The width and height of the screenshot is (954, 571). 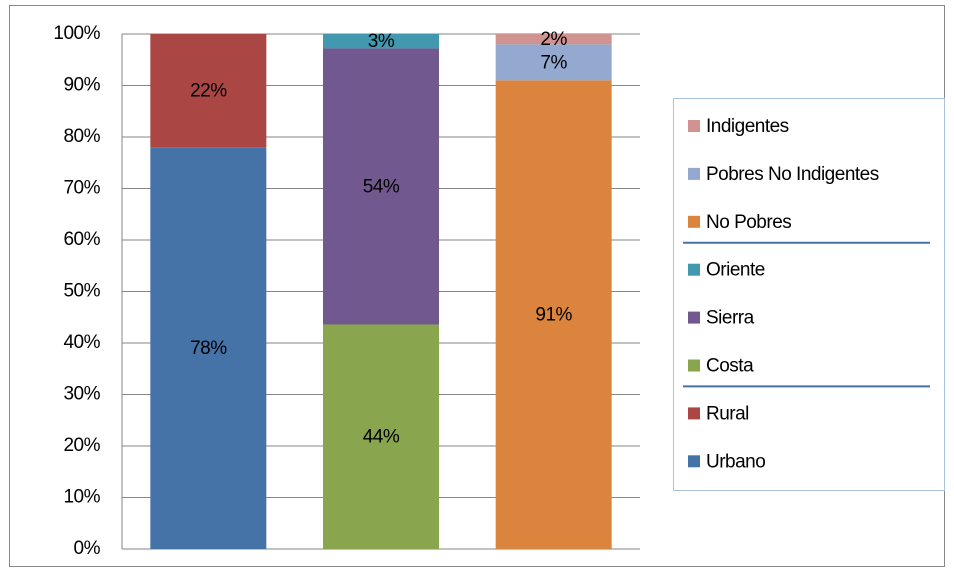 I want to click on y-tick-label: 80%, so click(x=81, y=136).